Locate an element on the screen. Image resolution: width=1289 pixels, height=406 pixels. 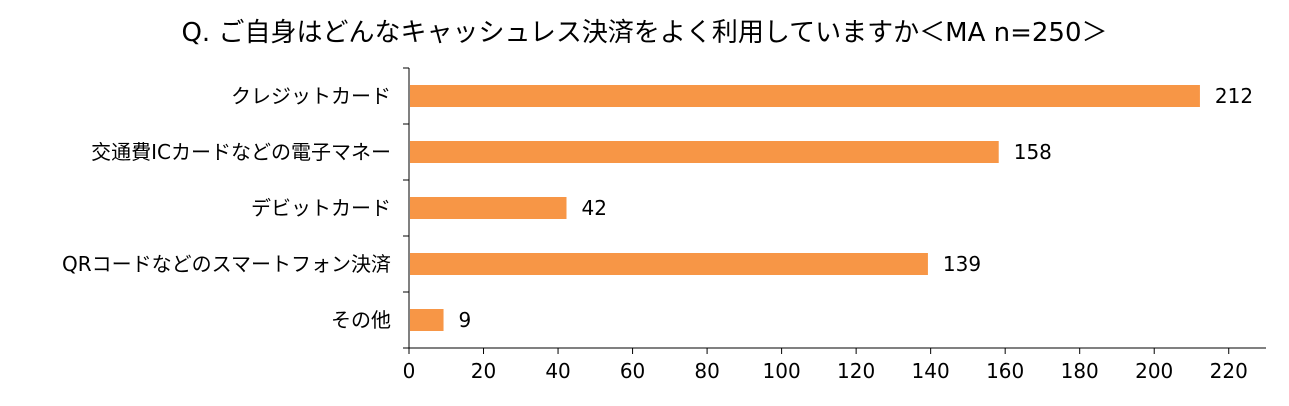
x-tick-label: 220 is located at coordinates (1229, 371).